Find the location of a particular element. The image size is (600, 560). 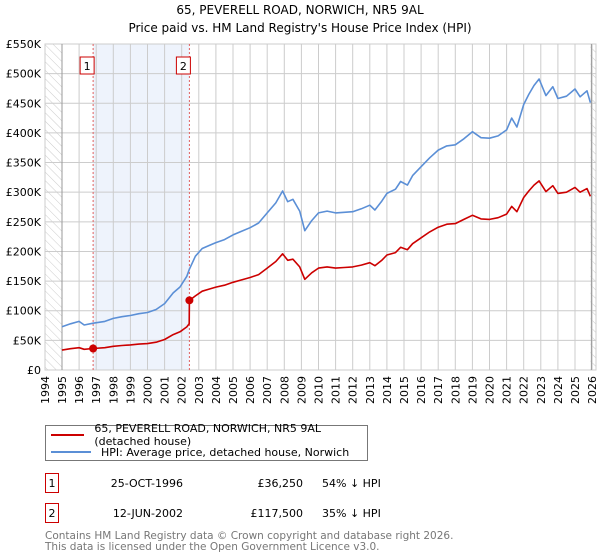

x-tick-label: 2003 is located at coordinates (199, 390).